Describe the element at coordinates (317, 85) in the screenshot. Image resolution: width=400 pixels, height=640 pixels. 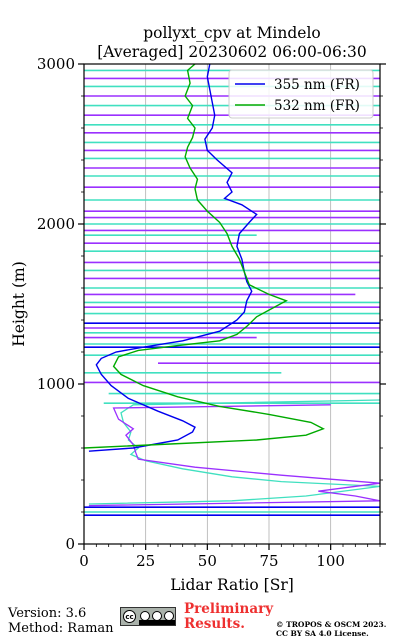
I see `legend-label-355nm: 355 nm (FR)` at that location.